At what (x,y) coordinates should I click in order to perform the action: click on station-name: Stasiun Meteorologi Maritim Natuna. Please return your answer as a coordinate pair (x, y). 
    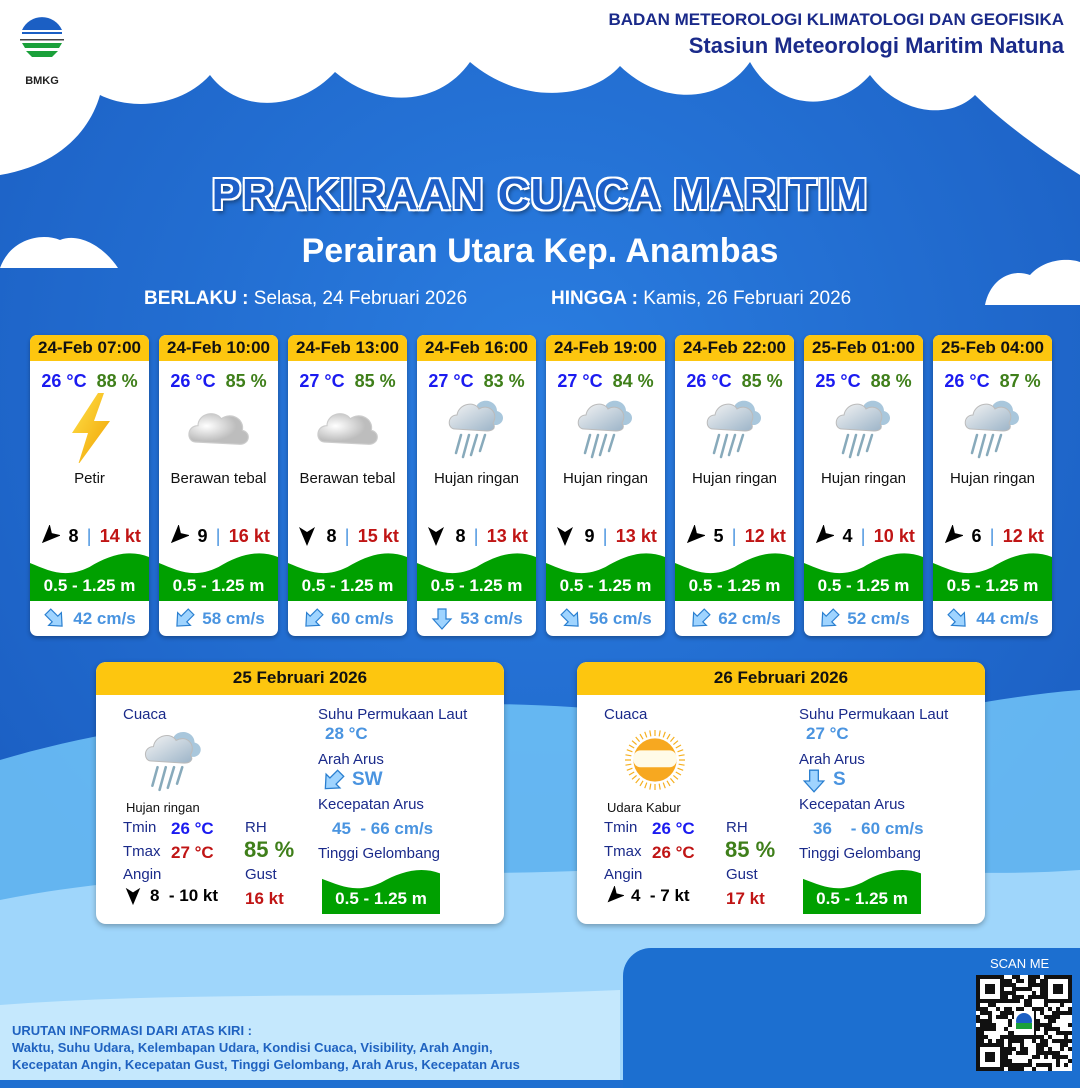
    Looking at the image, I should click on (876, 45).